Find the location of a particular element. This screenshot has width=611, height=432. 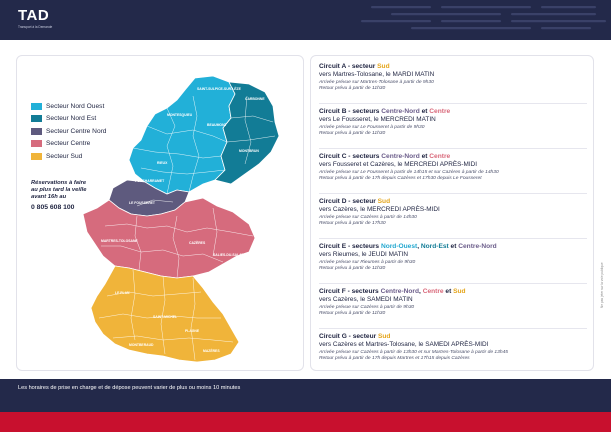

reservation-line: au plus tard la veille is located at coordinates (59, 190).